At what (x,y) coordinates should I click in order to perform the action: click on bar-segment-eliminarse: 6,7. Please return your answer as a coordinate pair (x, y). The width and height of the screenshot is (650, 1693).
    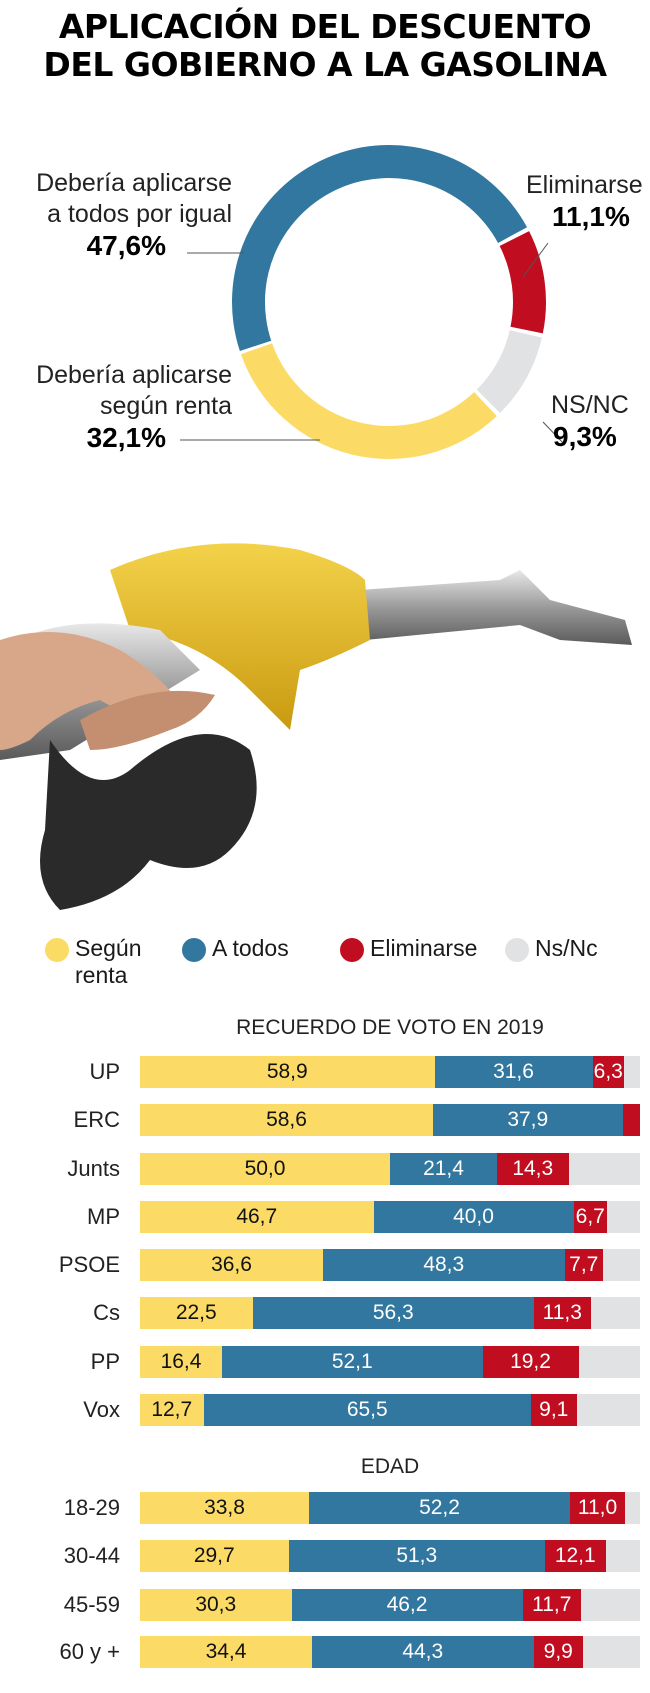
    Looking at the image, I should click on (590, 1217).